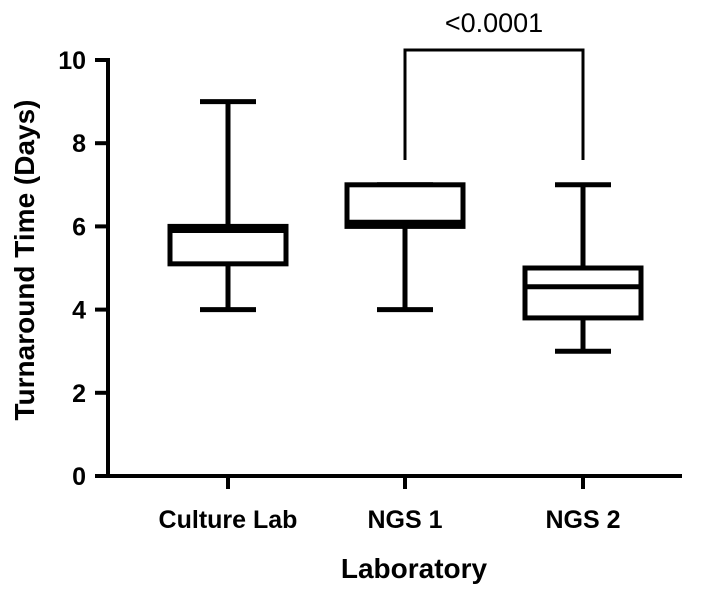 This screenshot has height=594, width=709. I want to click on y-tick-label: 10, so click(72, 61).